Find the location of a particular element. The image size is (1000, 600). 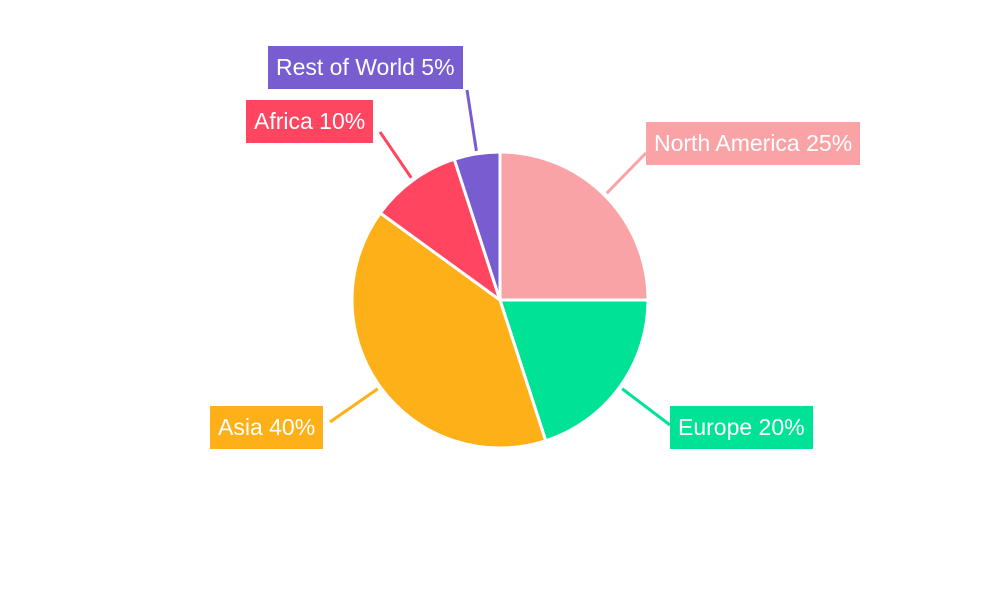

label-north-america: North America 25% is located at coordinates (753, 143).